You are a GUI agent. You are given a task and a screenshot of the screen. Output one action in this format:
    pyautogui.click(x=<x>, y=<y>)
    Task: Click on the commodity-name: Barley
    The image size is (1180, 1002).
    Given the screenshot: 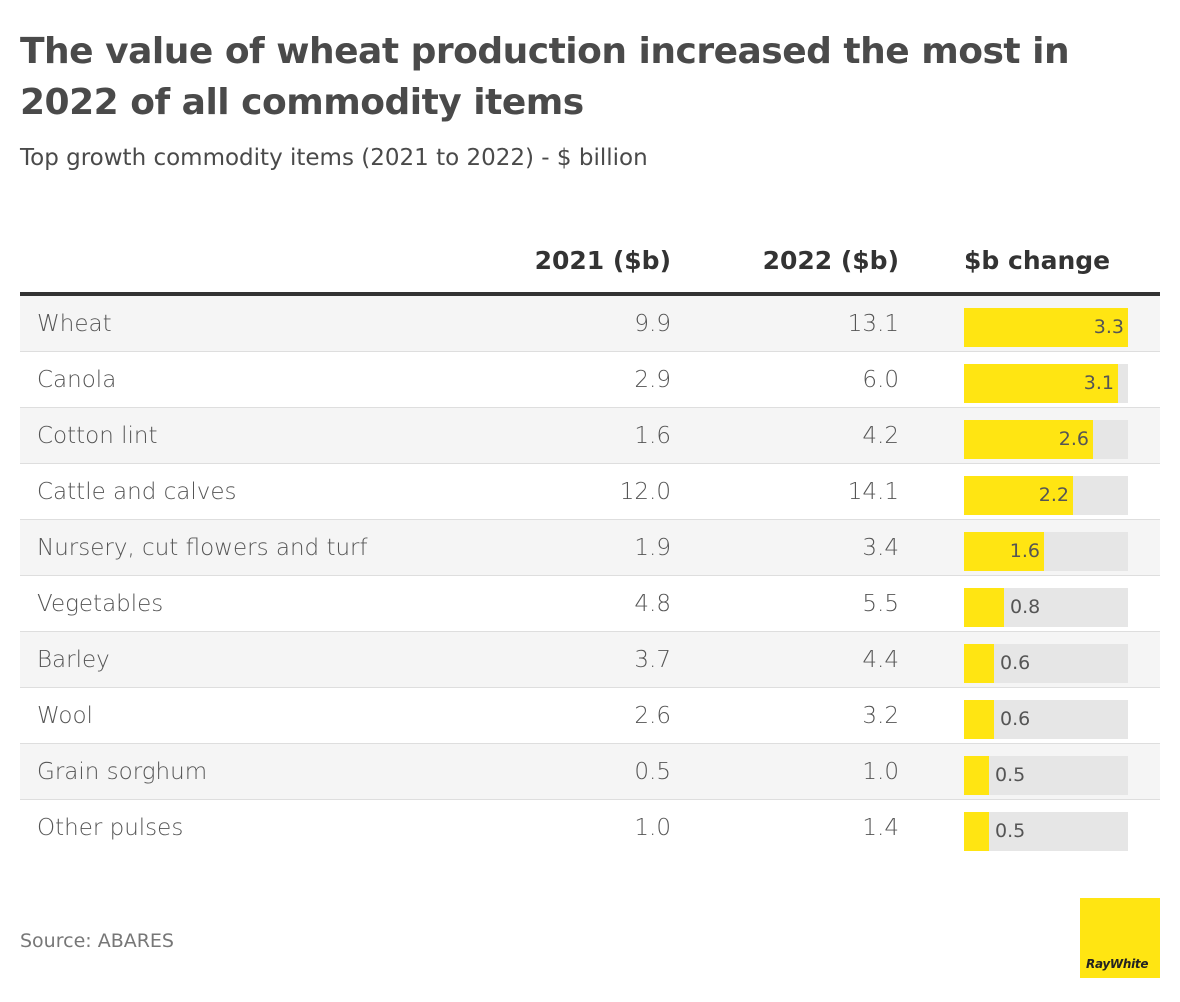 What is the action you would take?
    pyautogui.click(x=73, y=660)
    